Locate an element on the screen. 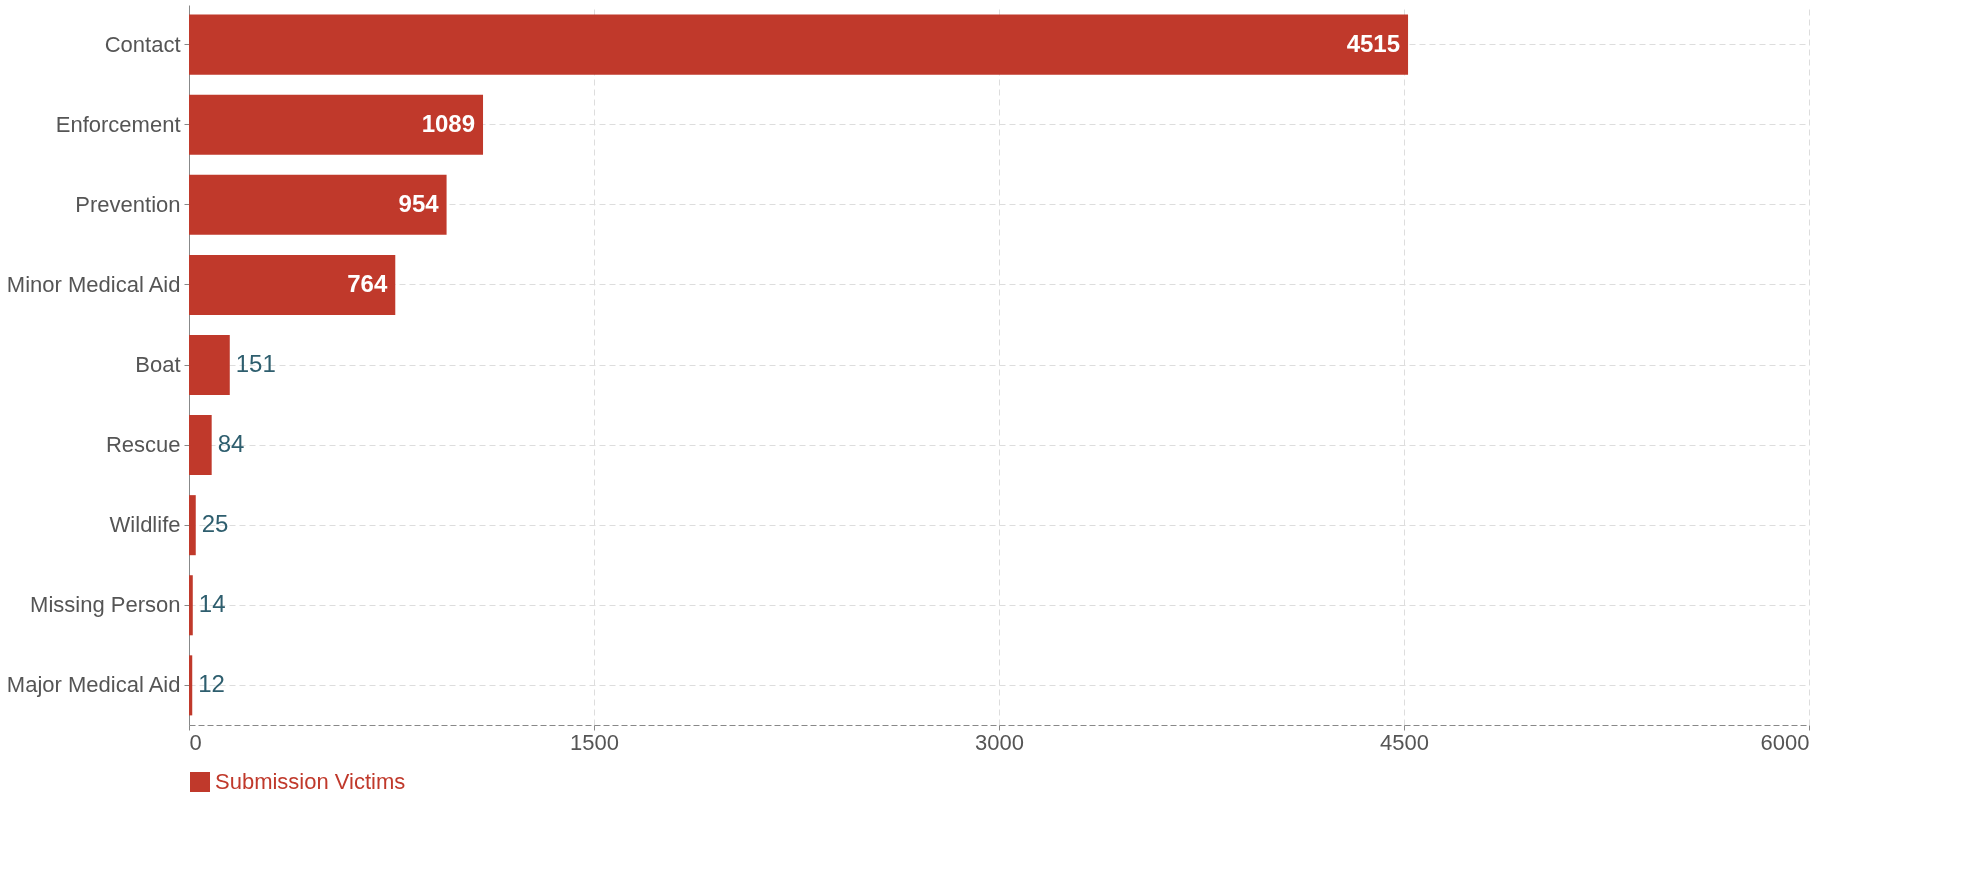 Image resolution: width=1967 pixels, height=869 pixels. x-tick-label: 1500 is located at coordinates (594, 742).